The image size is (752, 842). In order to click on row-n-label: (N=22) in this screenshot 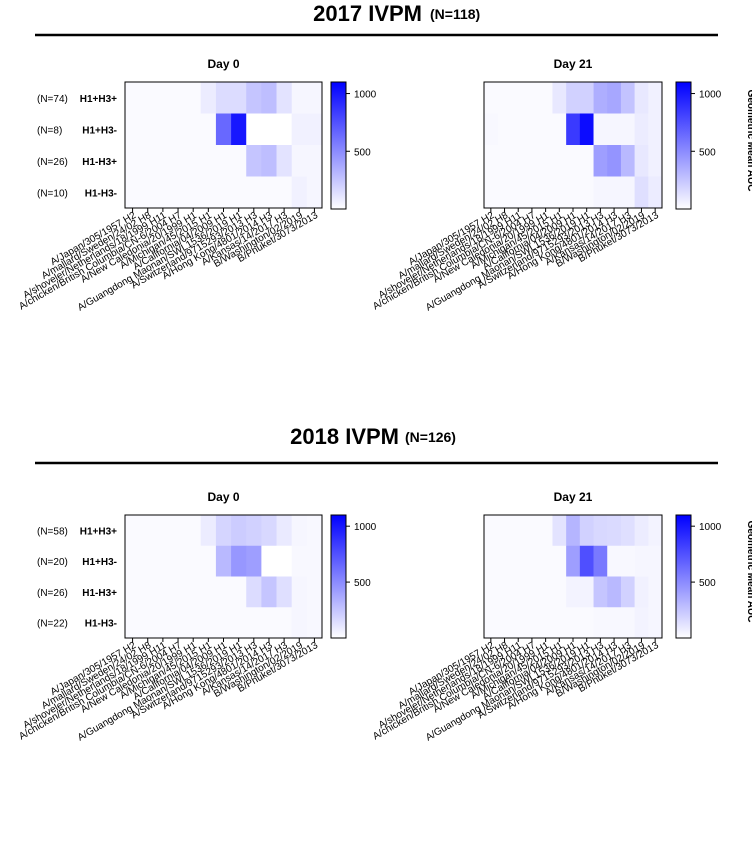, I will do `click(52, 624)`.